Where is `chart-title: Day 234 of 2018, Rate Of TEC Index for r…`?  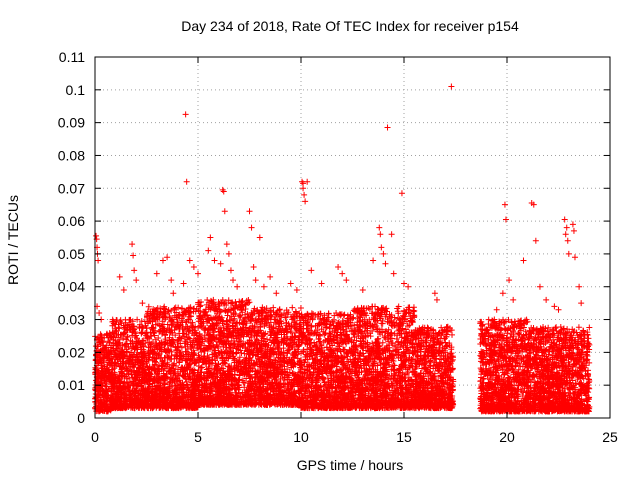
chart-title: Day 234 of 2018, Rate Of TEC Index for r… is located at coordinates (350, 26).